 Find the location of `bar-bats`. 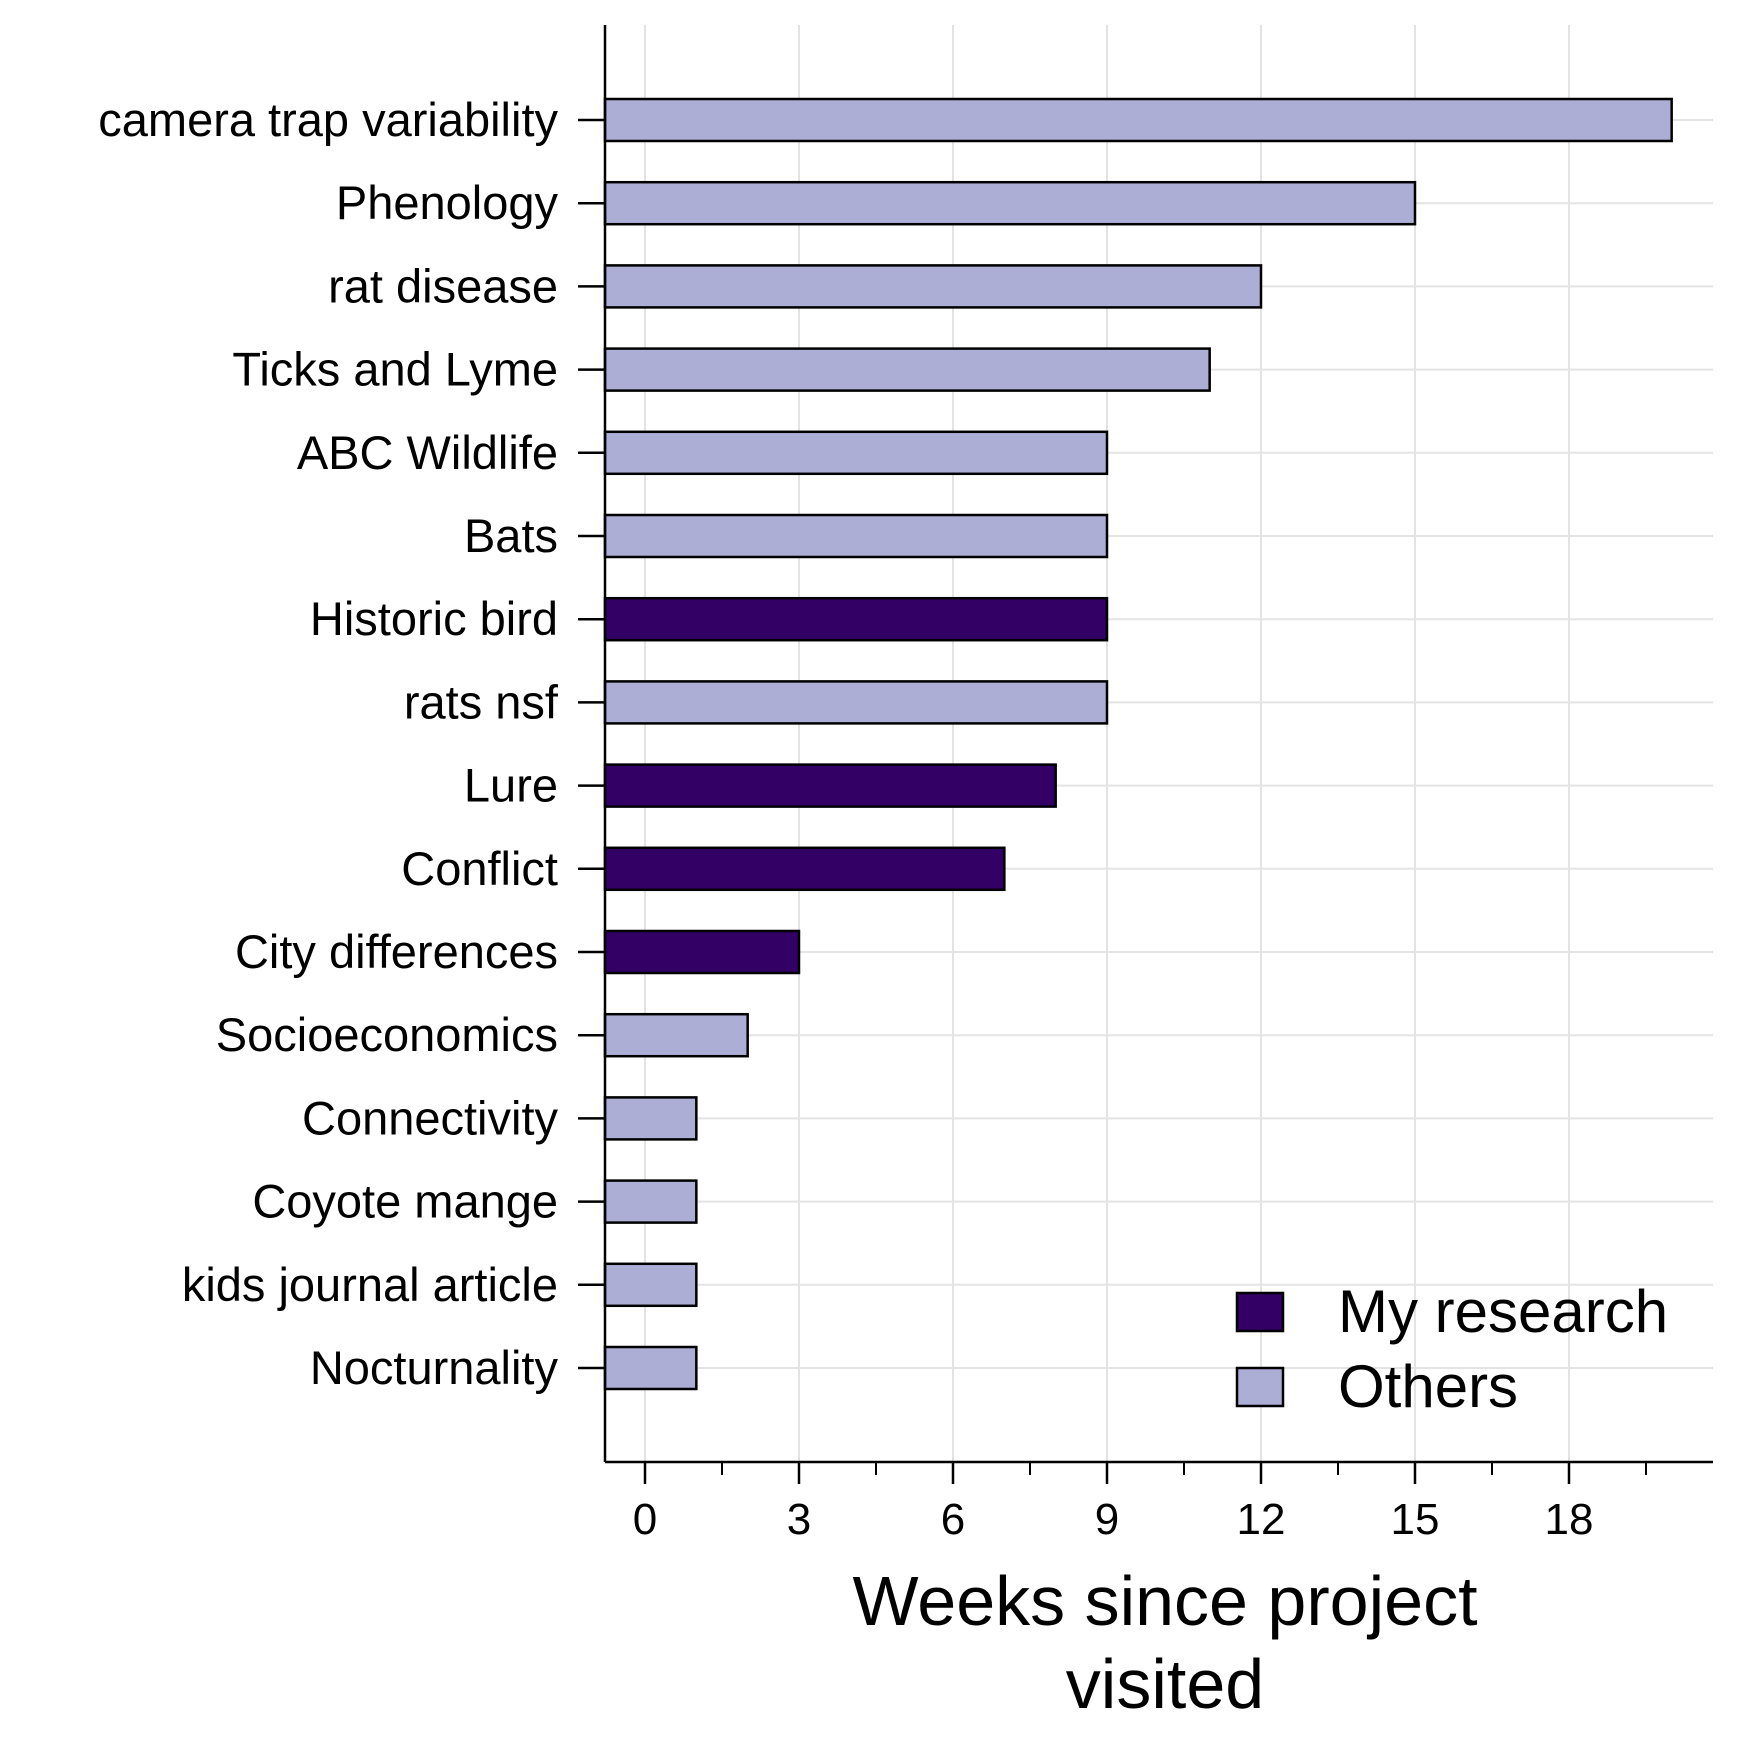

bar-bats is located at coordinates (856, 536).